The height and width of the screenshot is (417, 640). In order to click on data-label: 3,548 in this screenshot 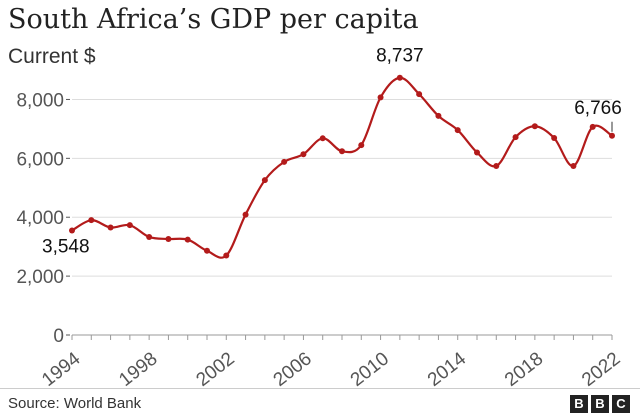, I will do `click(66, 247)`.